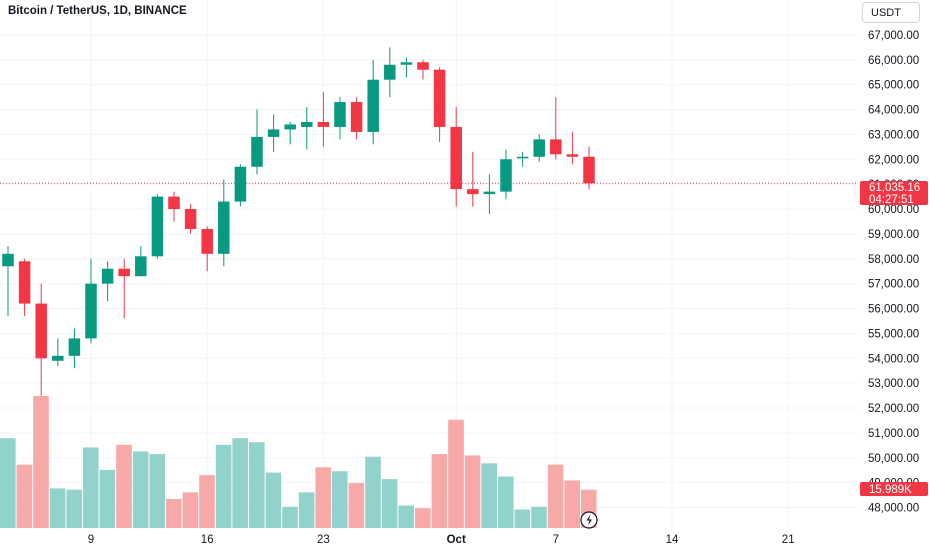 This screenshot has width=932, height=550. I want to click on x-tick-label: 21, so click(788, 540).